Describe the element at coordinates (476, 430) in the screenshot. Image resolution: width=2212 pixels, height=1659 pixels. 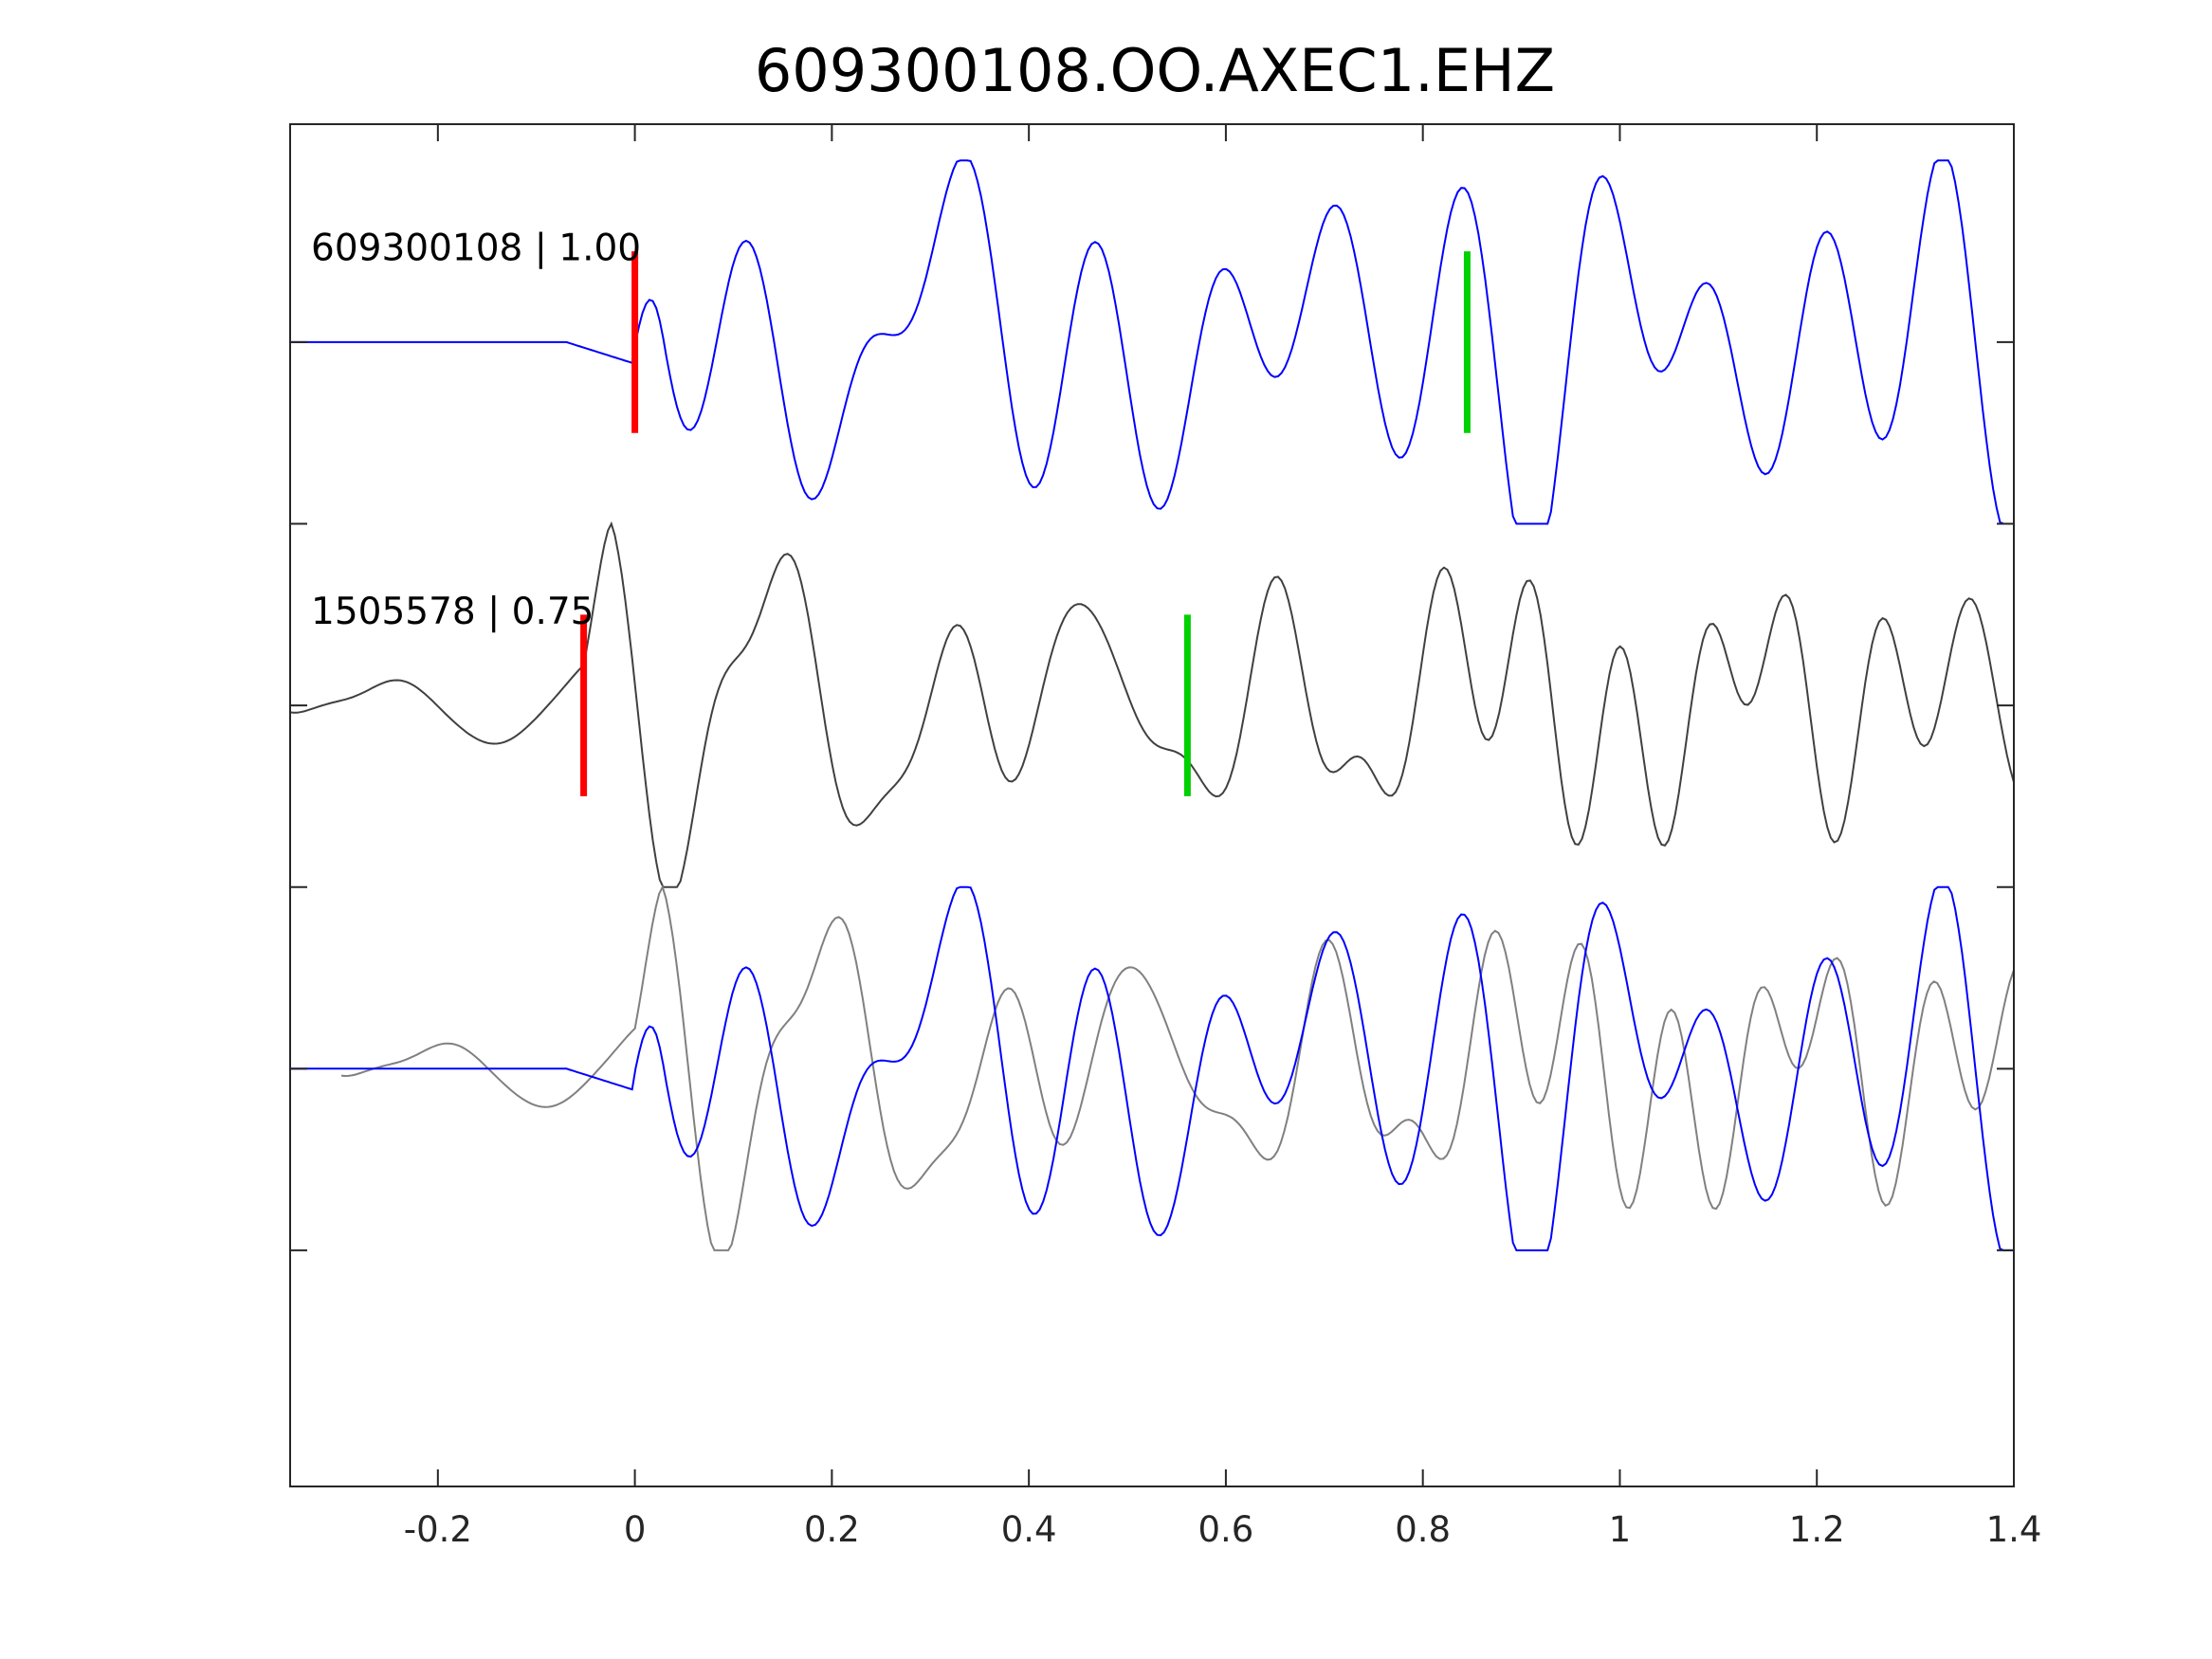
I see `trace-labels: 609300108 | 1.00 1505578 | 0.75` at that location.